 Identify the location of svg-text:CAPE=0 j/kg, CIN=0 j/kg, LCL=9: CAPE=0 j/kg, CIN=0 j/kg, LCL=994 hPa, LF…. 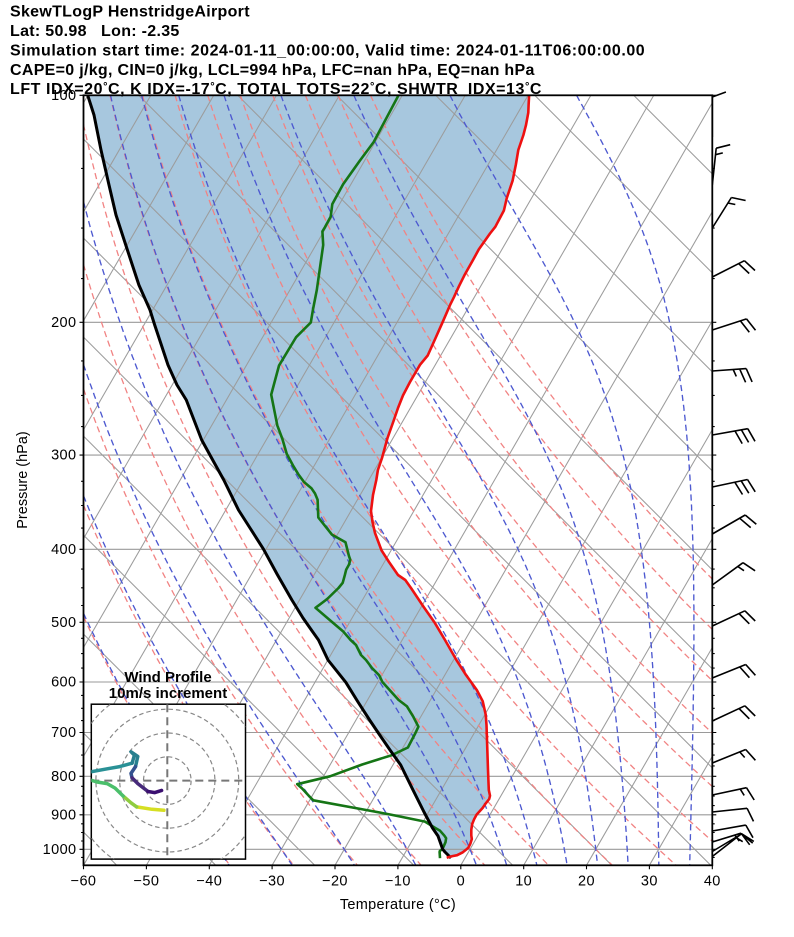
(272, 70).